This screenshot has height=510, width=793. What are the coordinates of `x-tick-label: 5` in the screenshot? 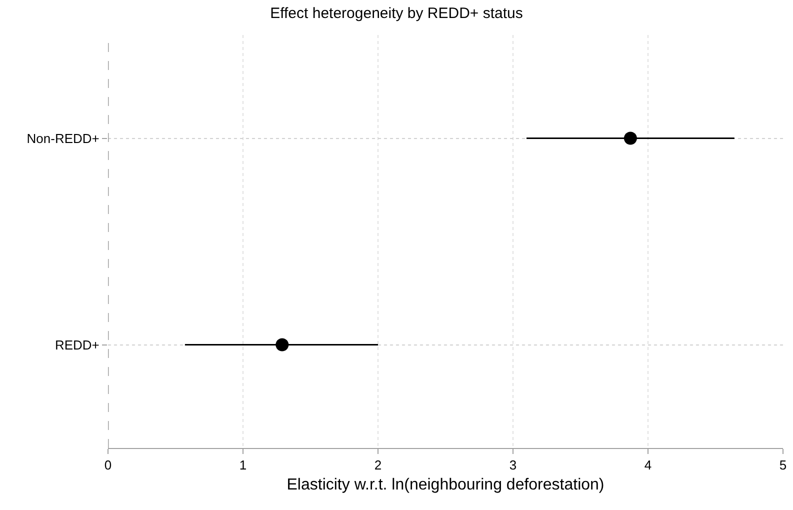 It's located at (783, 465).